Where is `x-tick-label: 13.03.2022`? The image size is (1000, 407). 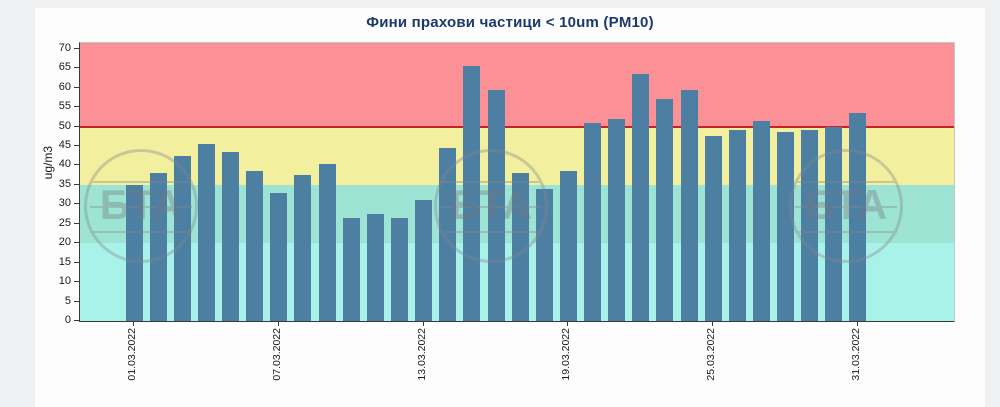
x-tick-label: 13.03.2022 is located at coordinates (421, 354).